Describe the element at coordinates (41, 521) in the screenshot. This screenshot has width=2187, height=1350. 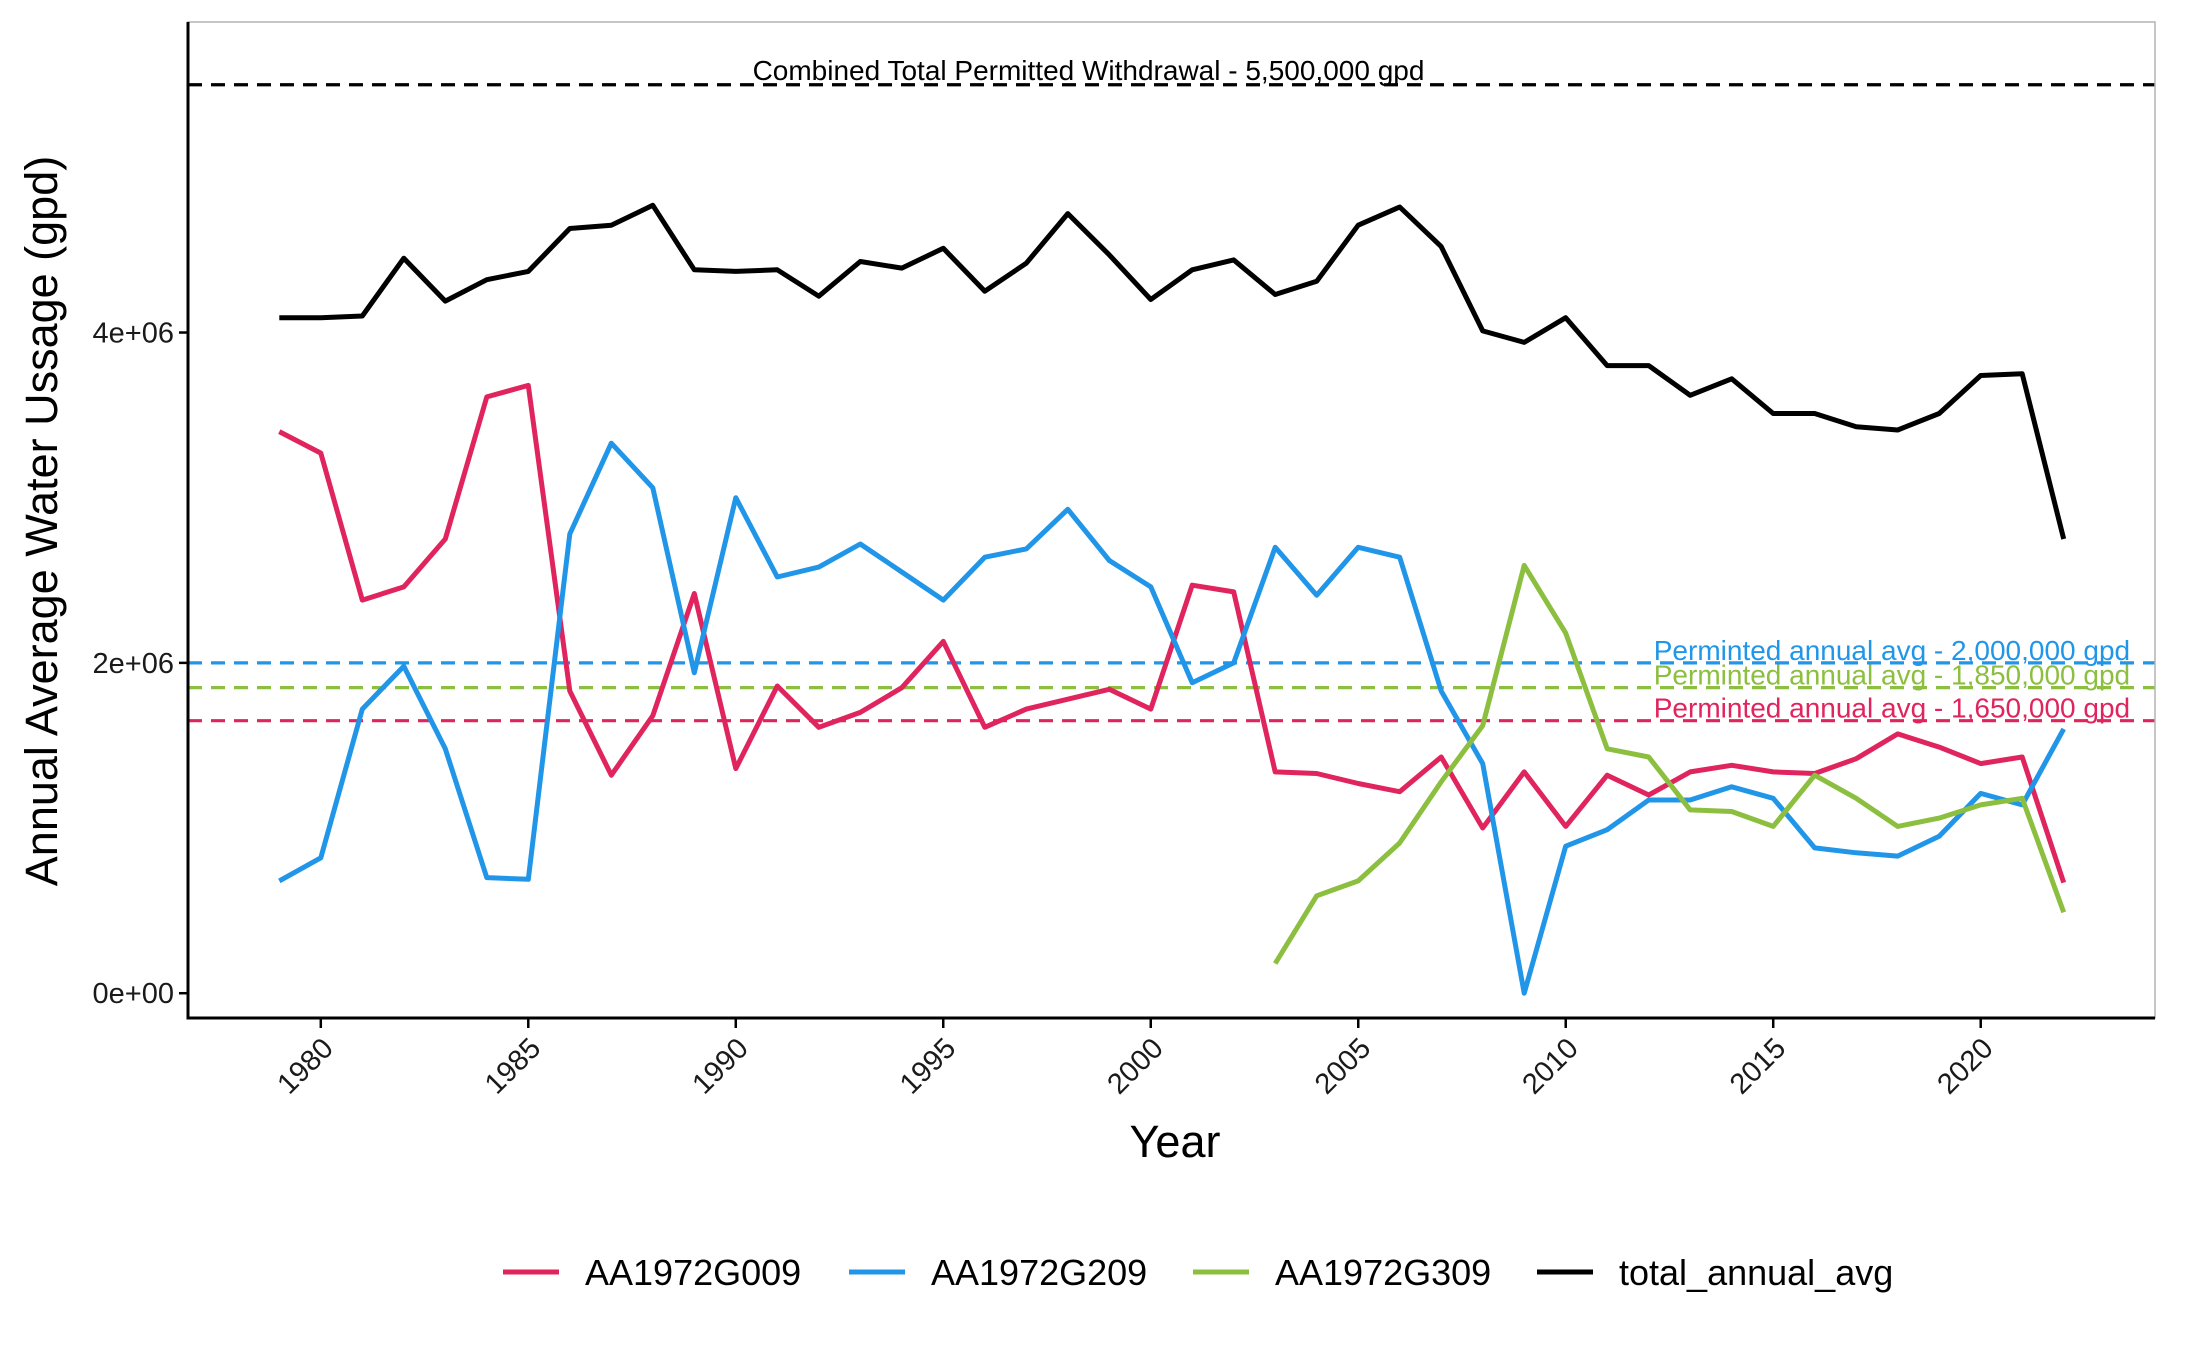
I see `y-axis-title: Annual Average Water Ussage (gpd)` at that location.